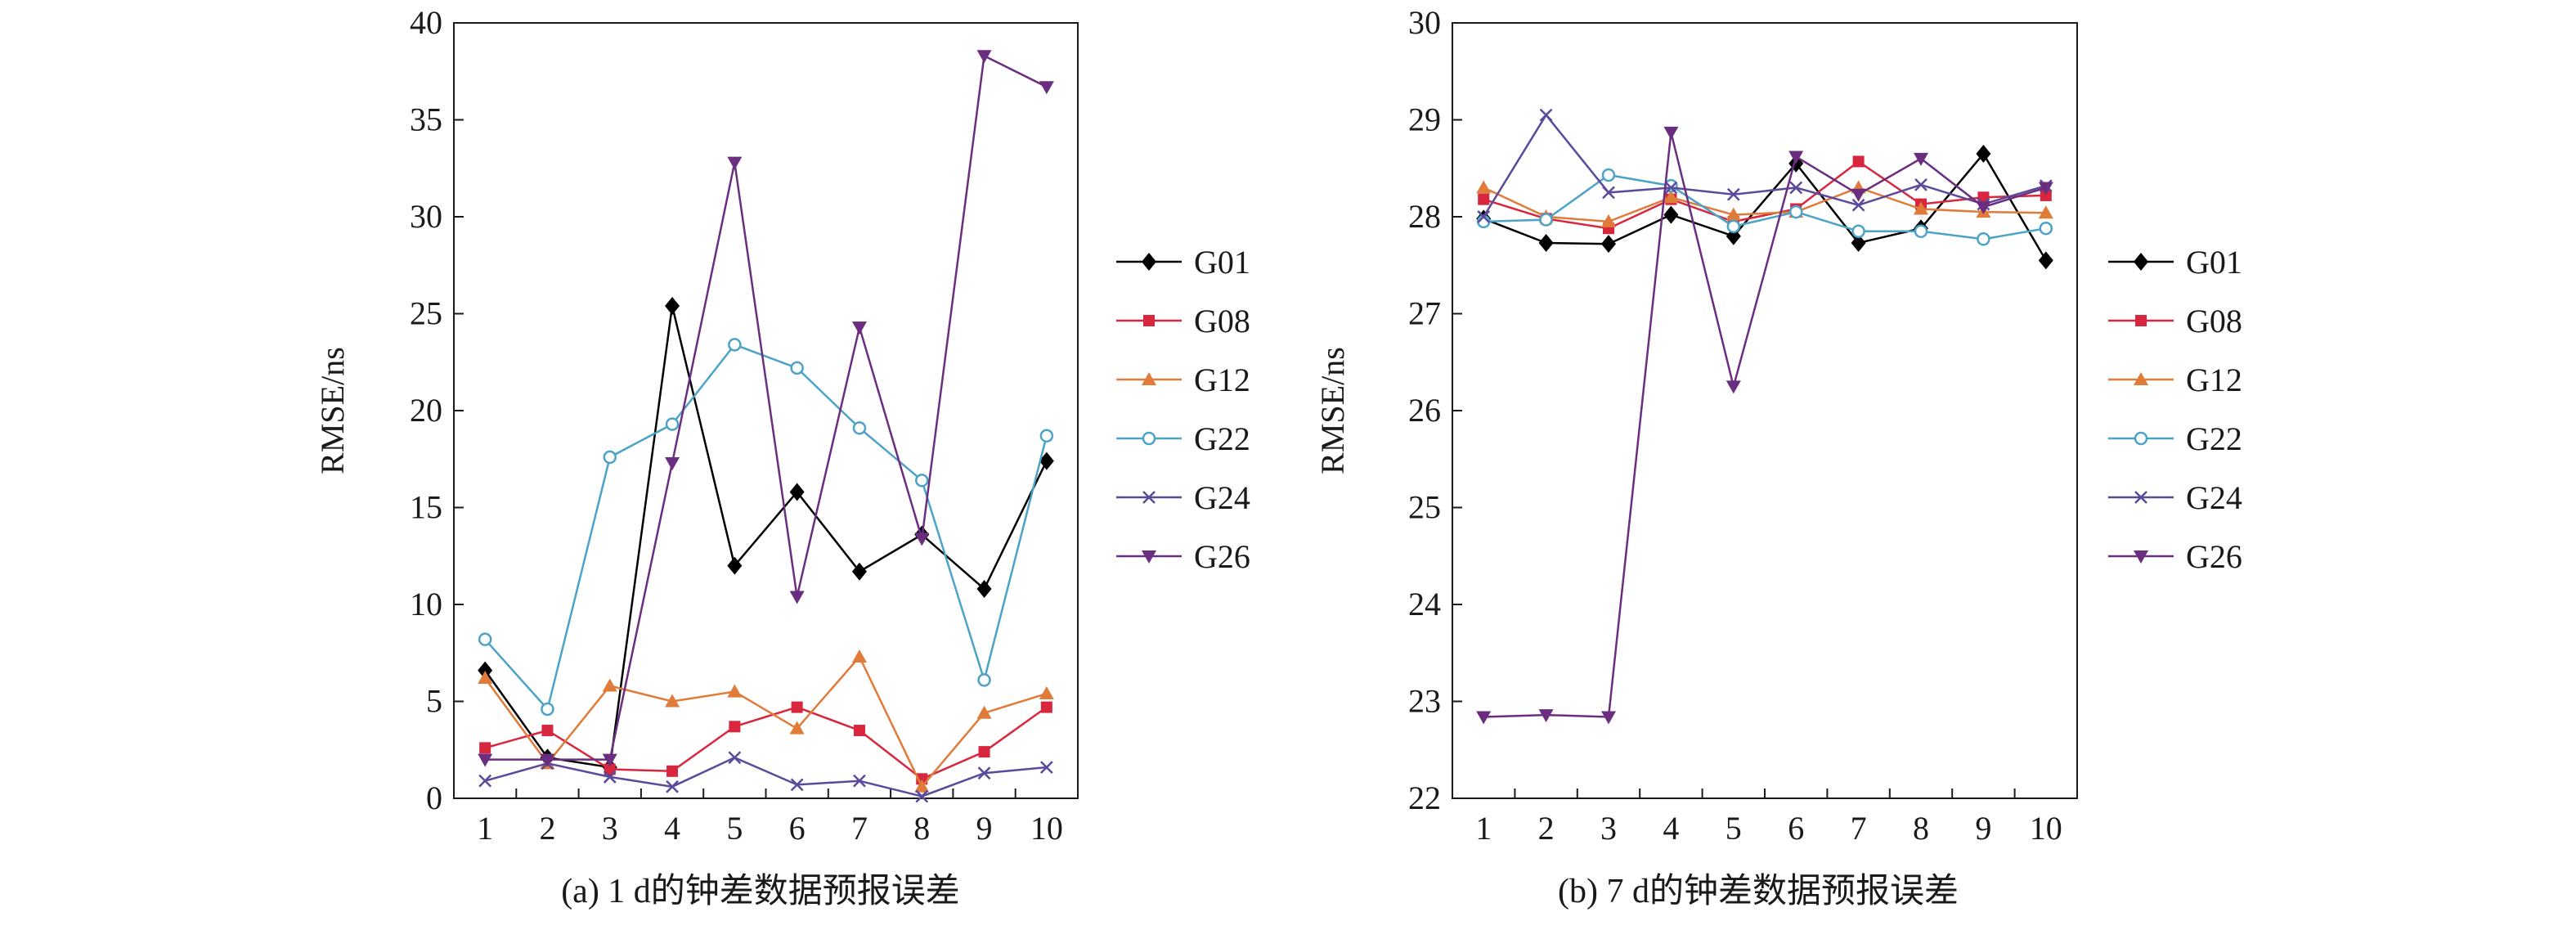 Image resolution: width=2576 pixels, height=930 pixels. I want to click on series-line-G12, so click(766, 721).